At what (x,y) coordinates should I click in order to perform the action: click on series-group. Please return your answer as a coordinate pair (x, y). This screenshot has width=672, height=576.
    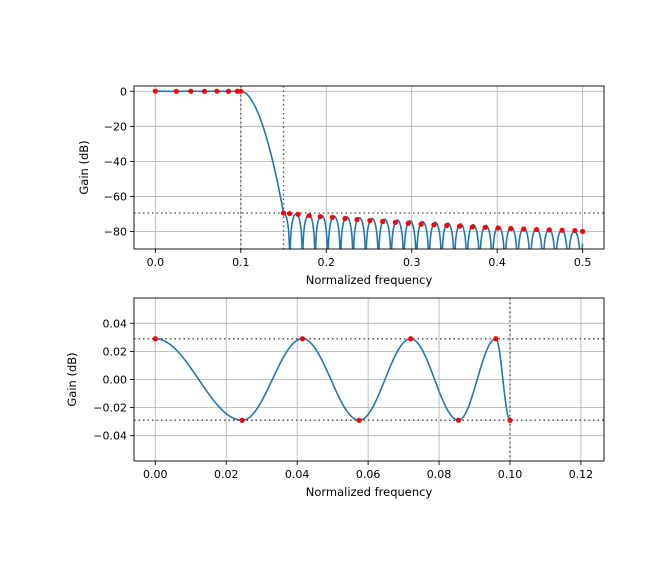
    Looking at the image, I should click on (333, 380).